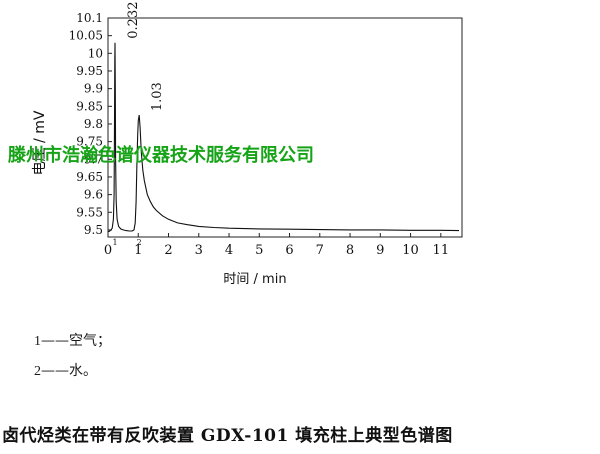 The width and height of the screenshot is (600, 454). I want to click on x-tick-label: 11, so click(441, 250).